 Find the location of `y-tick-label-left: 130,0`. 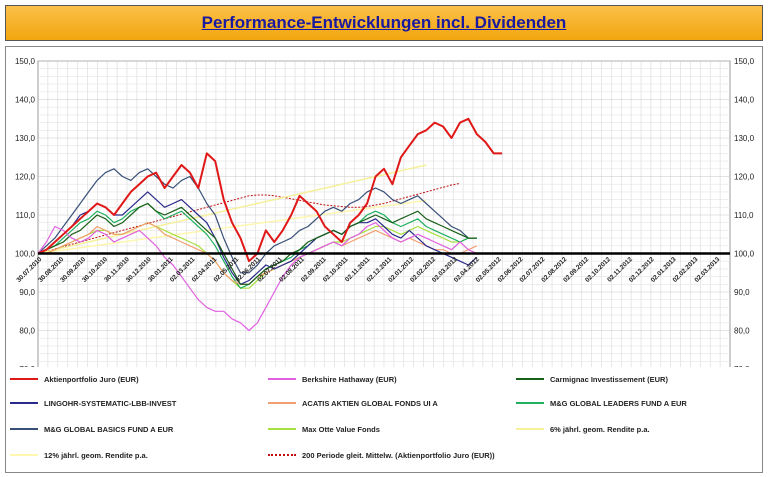

y-tick-label-left: 130,0 is located at coordinates (25, 138).